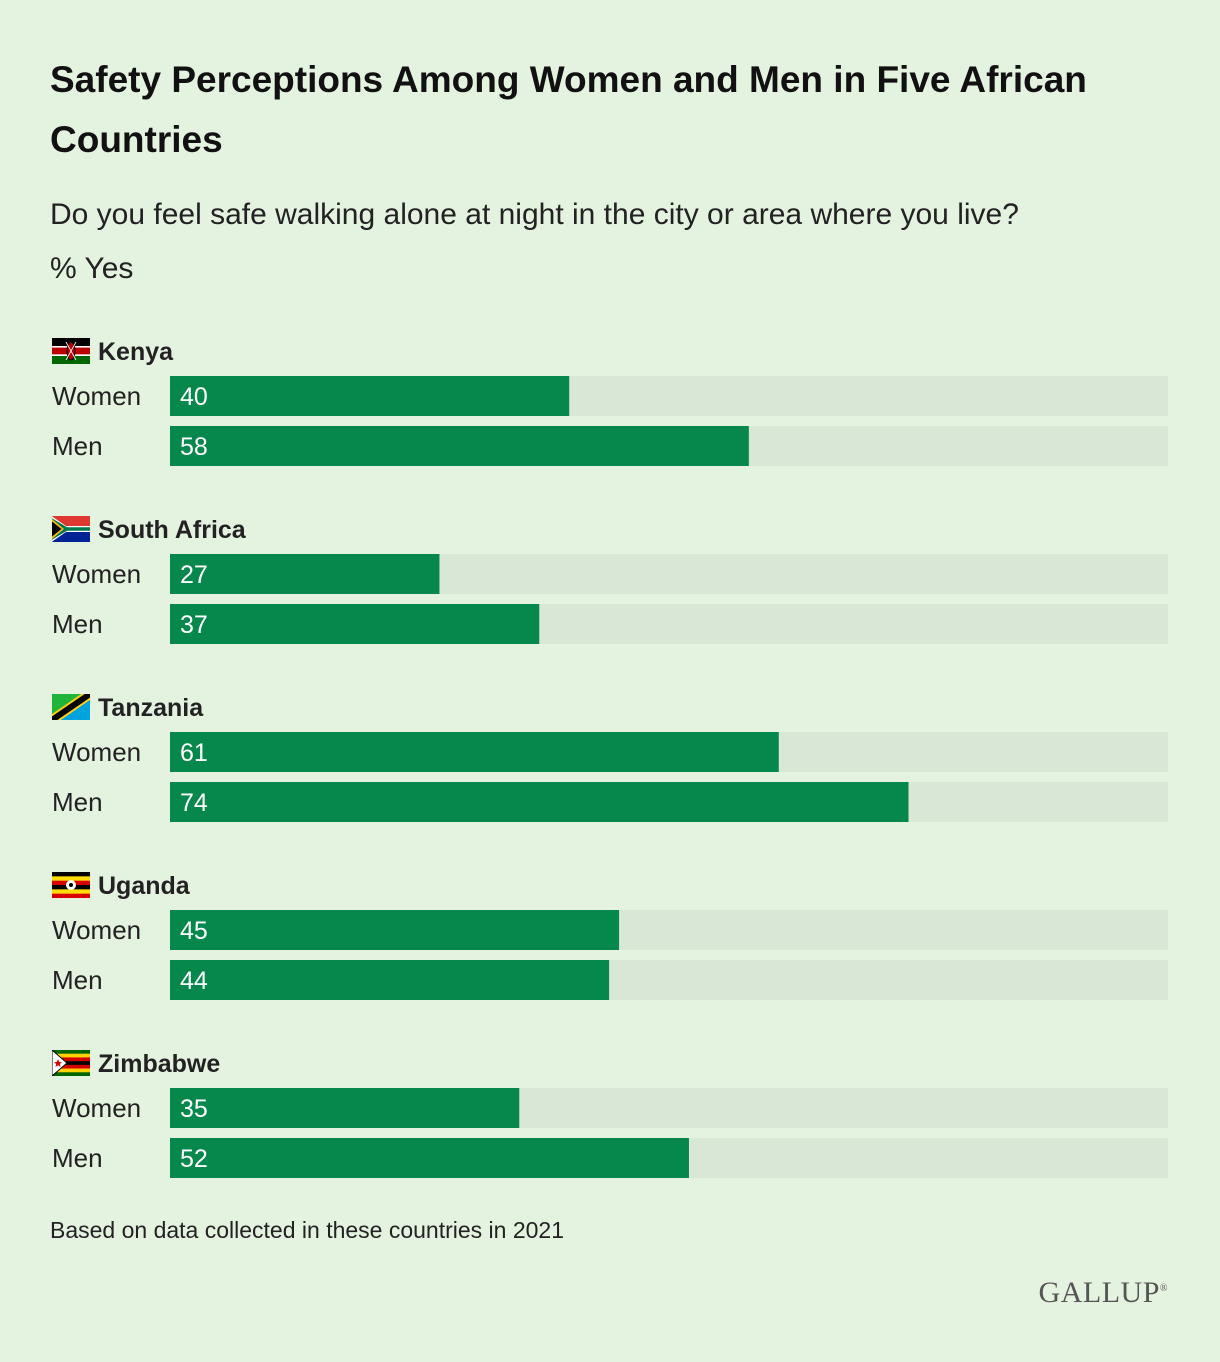 The image size is (1220, 1362). I want to click on value-label: 52, so click(194, 1159).